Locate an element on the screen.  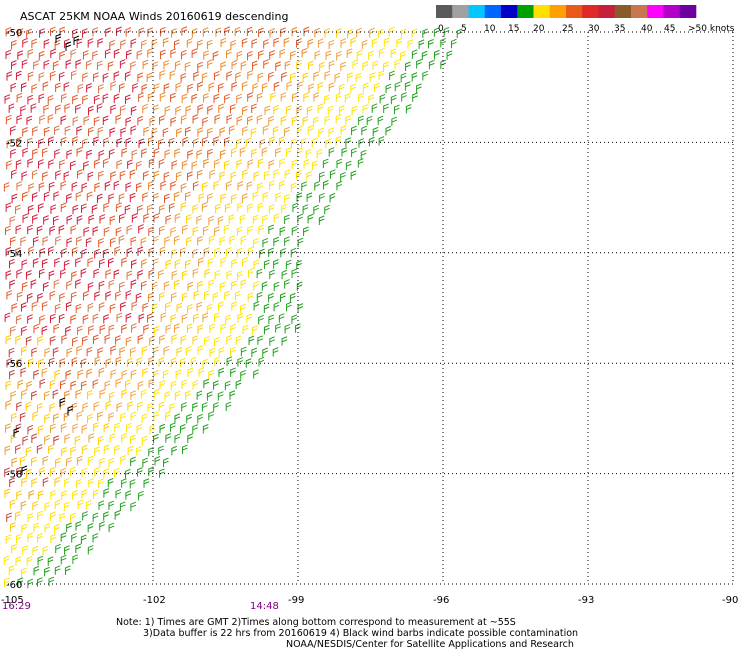
legend-label: 30 is located at coordinates (594, 29).